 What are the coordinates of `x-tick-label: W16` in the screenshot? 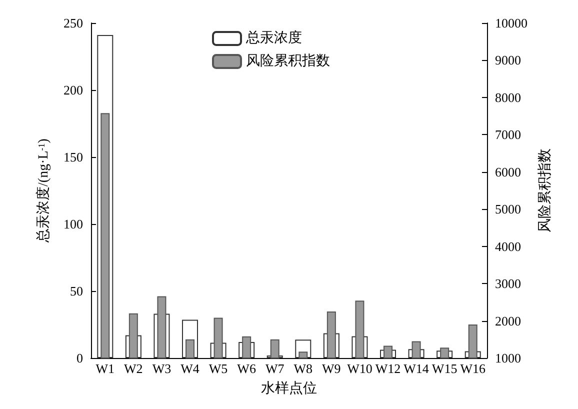 It's located at (473, 368).